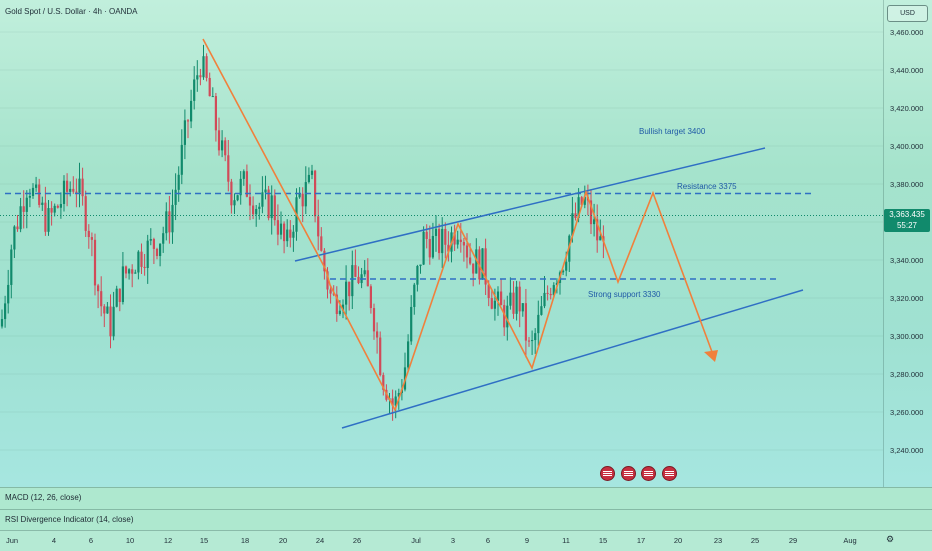  Describe the element at coordinates (466, 498) in the screenshot. I see `macd-pane: MACD (12, 26, close)` at that location.